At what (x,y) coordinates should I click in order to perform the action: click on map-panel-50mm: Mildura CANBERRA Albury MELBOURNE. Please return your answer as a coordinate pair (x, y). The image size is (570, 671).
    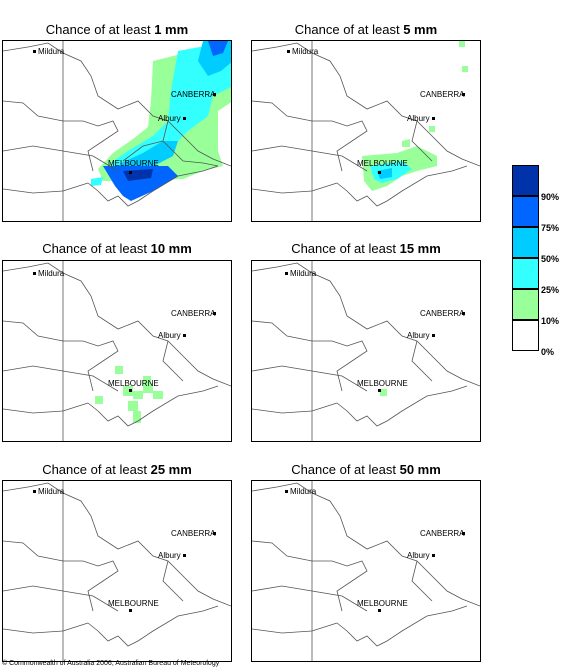
    Looking at the image, I should click on (366, 571).